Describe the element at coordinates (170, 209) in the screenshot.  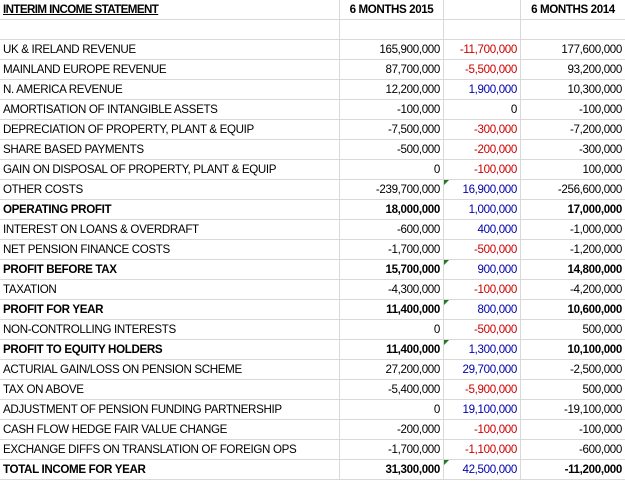
I see `row-label: OPERATING PROFIT` at that location.